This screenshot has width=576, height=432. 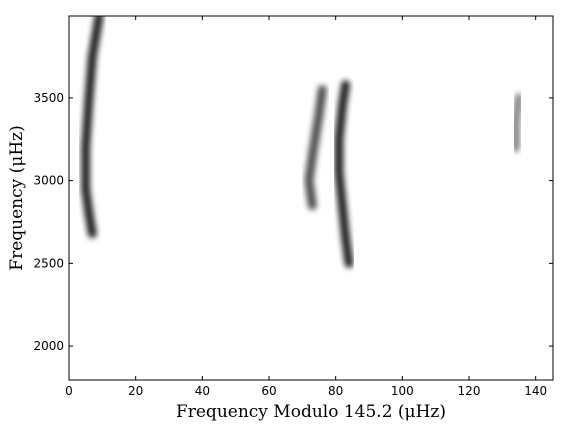 I want to click on x-tick-label: 140, so click(x=535, y=391).